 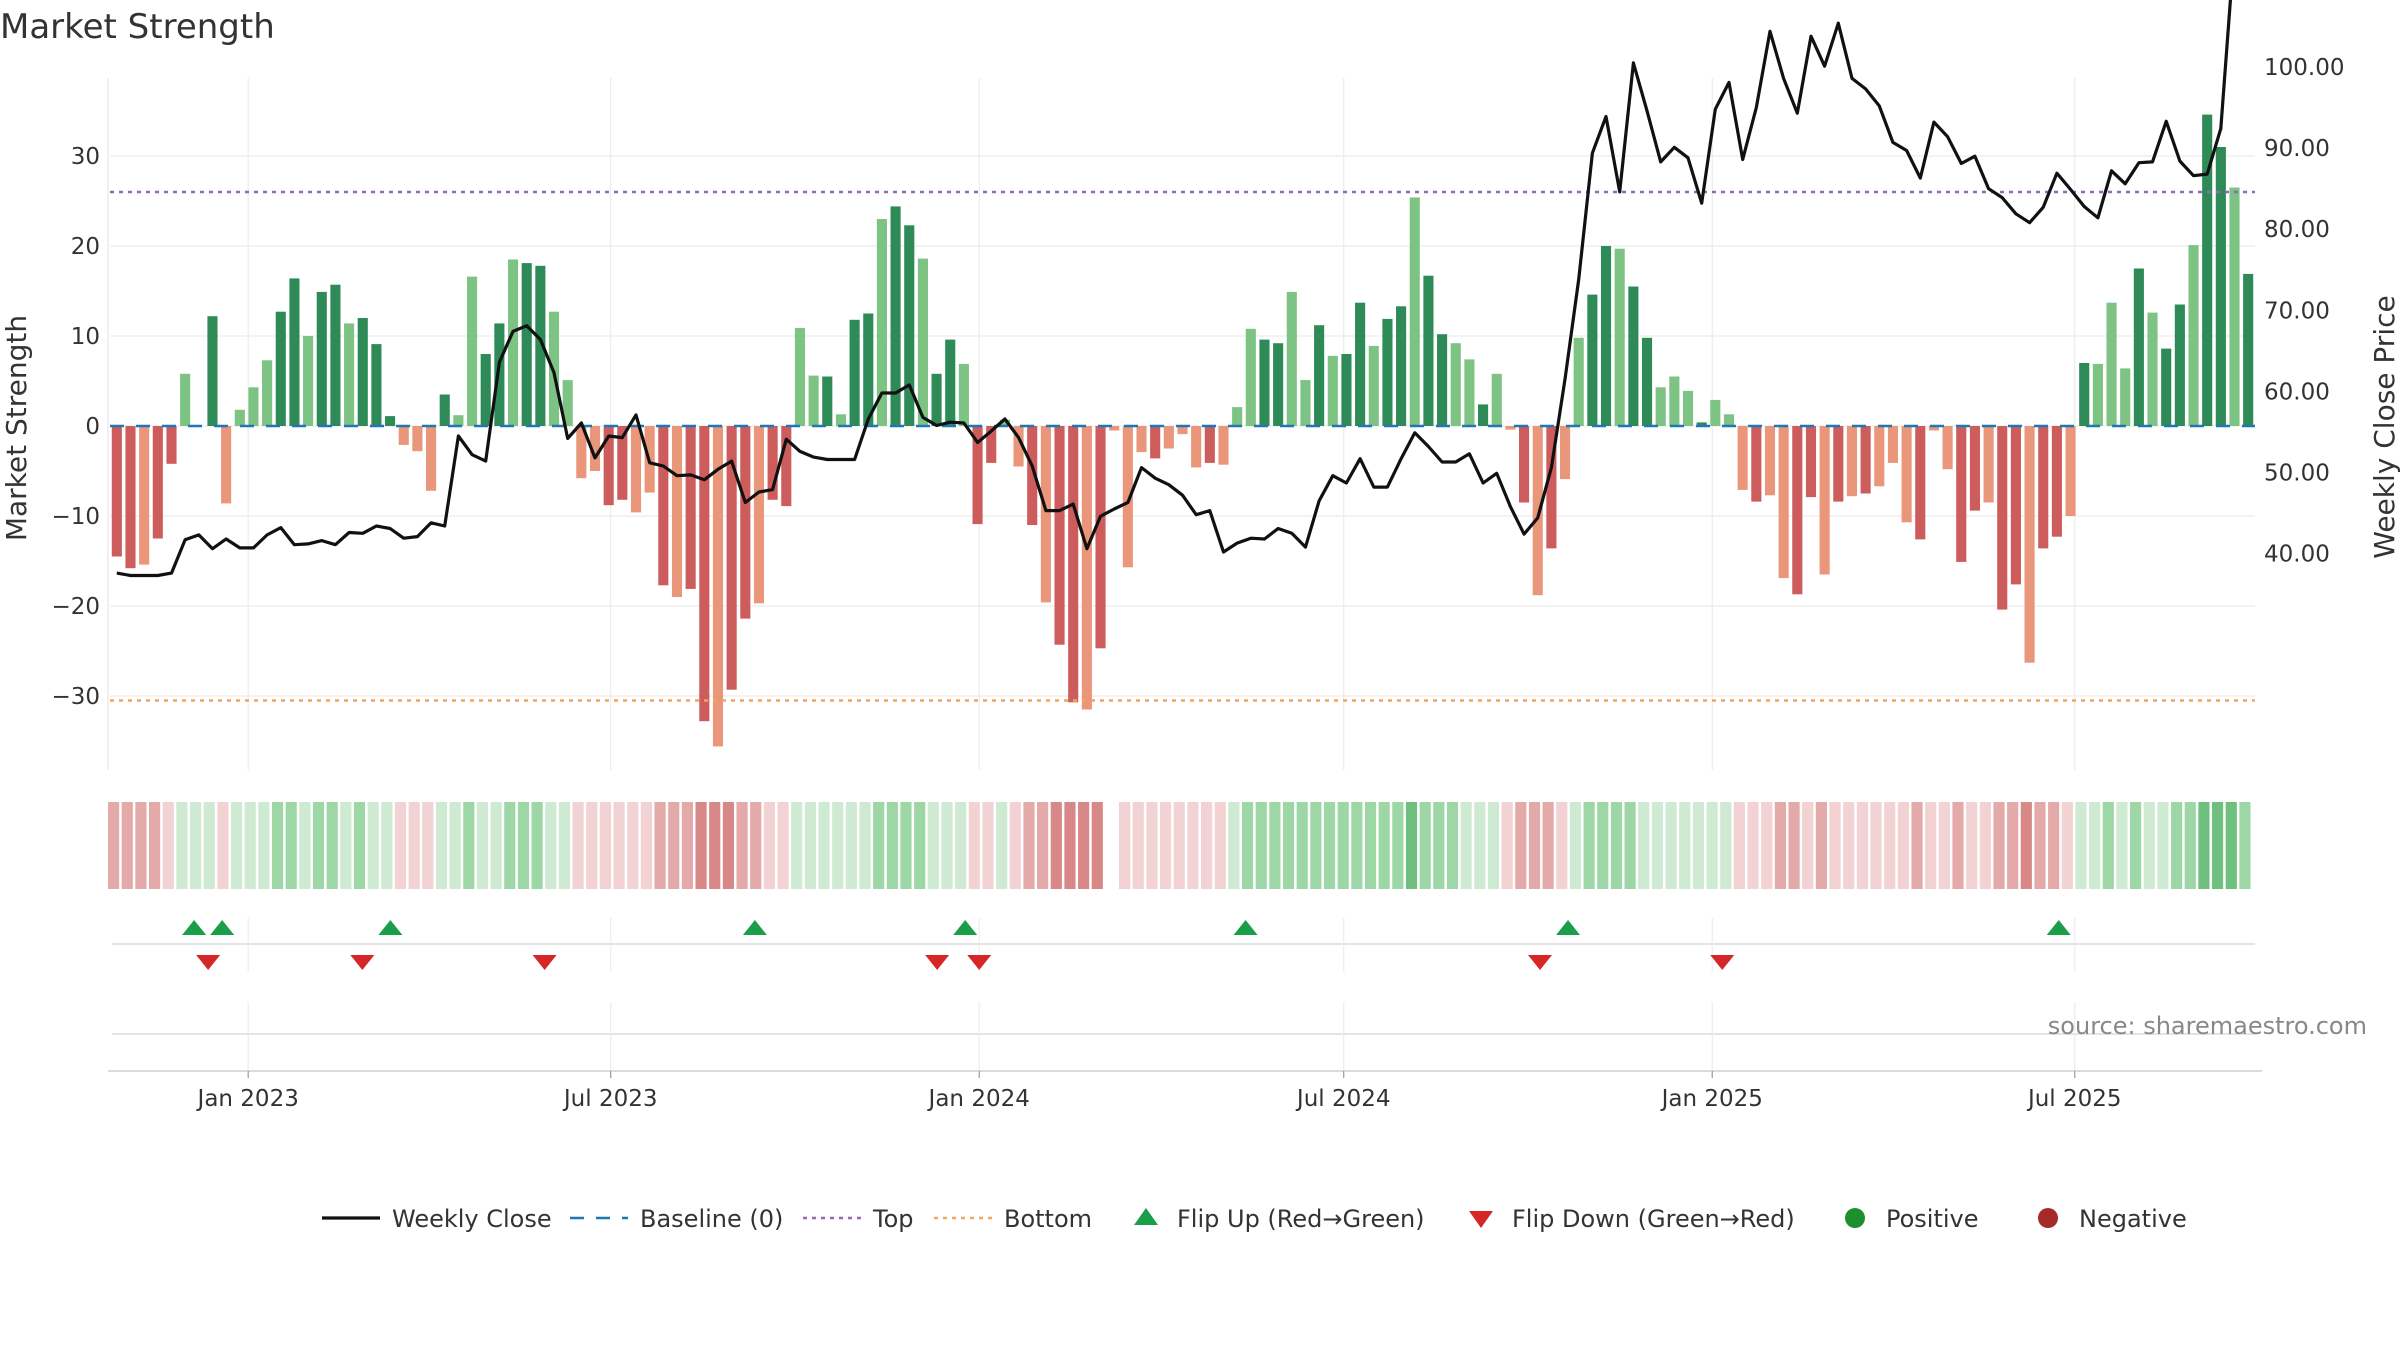 What do you see at coordinates (2112, 1219) in the screenshot?
I see `legend-item: Negative` at bounding box center [2112, 1219].